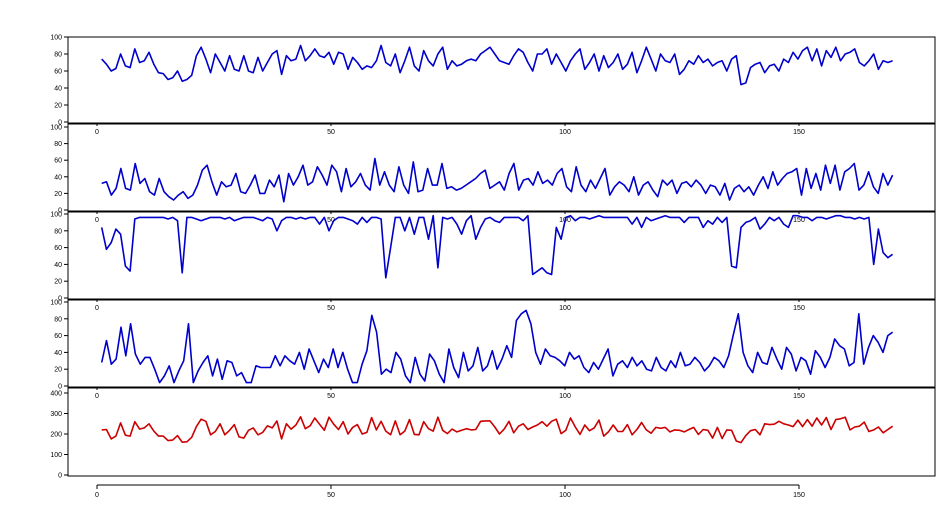 This screenshot has height=521, width=940. Describe the element at coordinates (56, 38) in the screenshot. I see `panel-1-y-tick-label: 100` at that location.